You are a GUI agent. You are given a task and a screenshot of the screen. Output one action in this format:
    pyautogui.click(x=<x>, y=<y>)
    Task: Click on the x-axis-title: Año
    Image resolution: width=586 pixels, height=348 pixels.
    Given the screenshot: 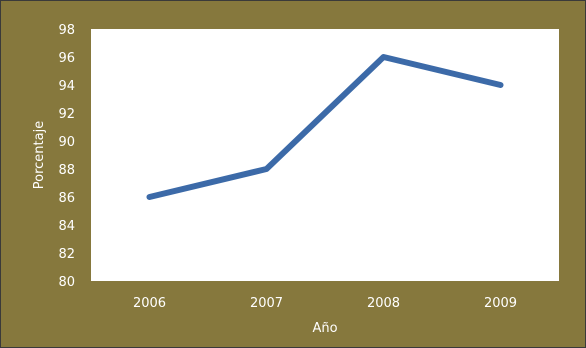 What is the action you would take?
    pyautogui.click(x=324, y=328)
    